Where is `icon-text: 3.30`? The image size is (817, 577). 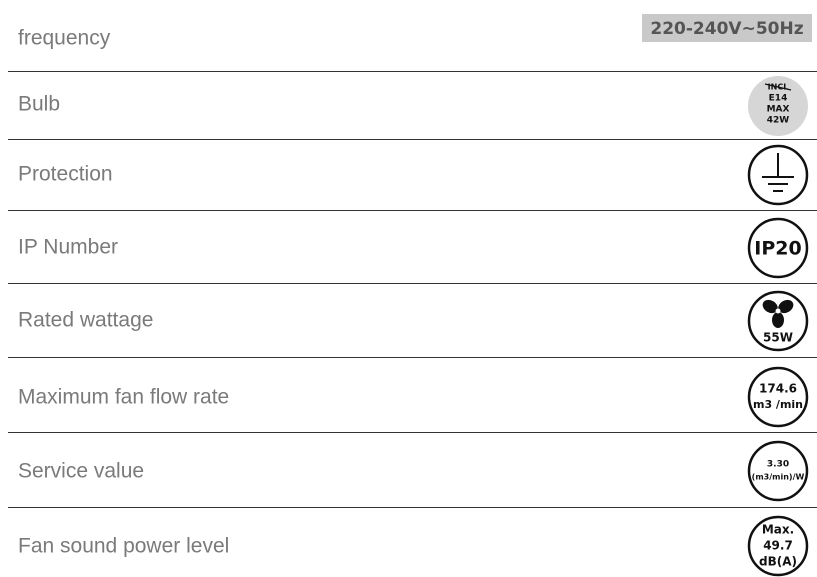
icon-text: 3.30 is located at coordinates (778, 465).